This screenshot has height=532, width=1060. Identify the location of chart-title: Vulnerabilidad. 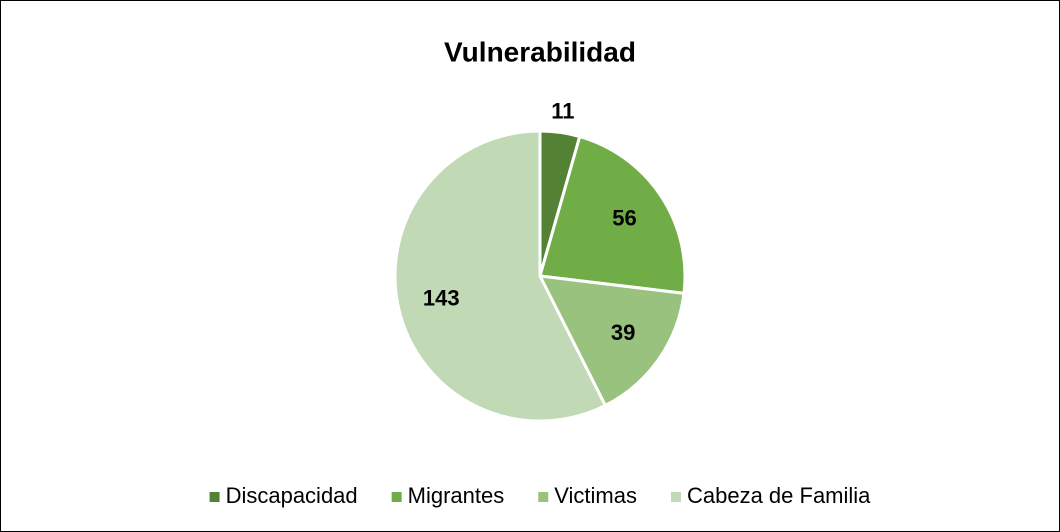
(540, 51).